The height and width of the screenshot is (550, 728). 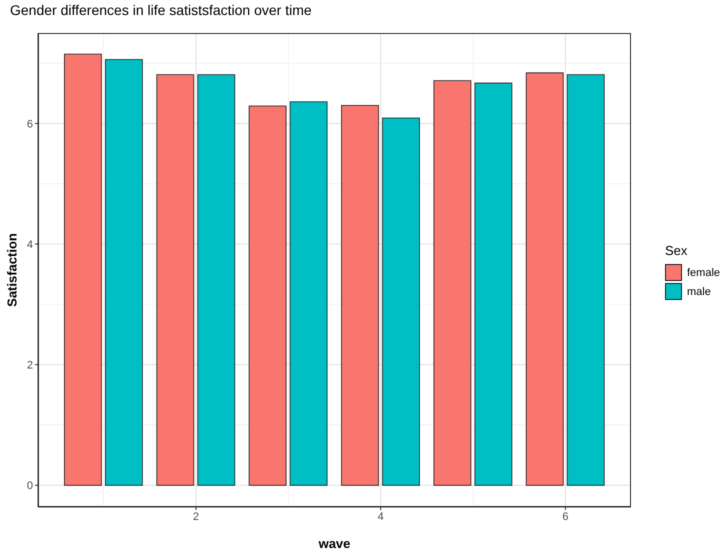 I want to click on x-tick-label: 4, so click(x=381, y=516).